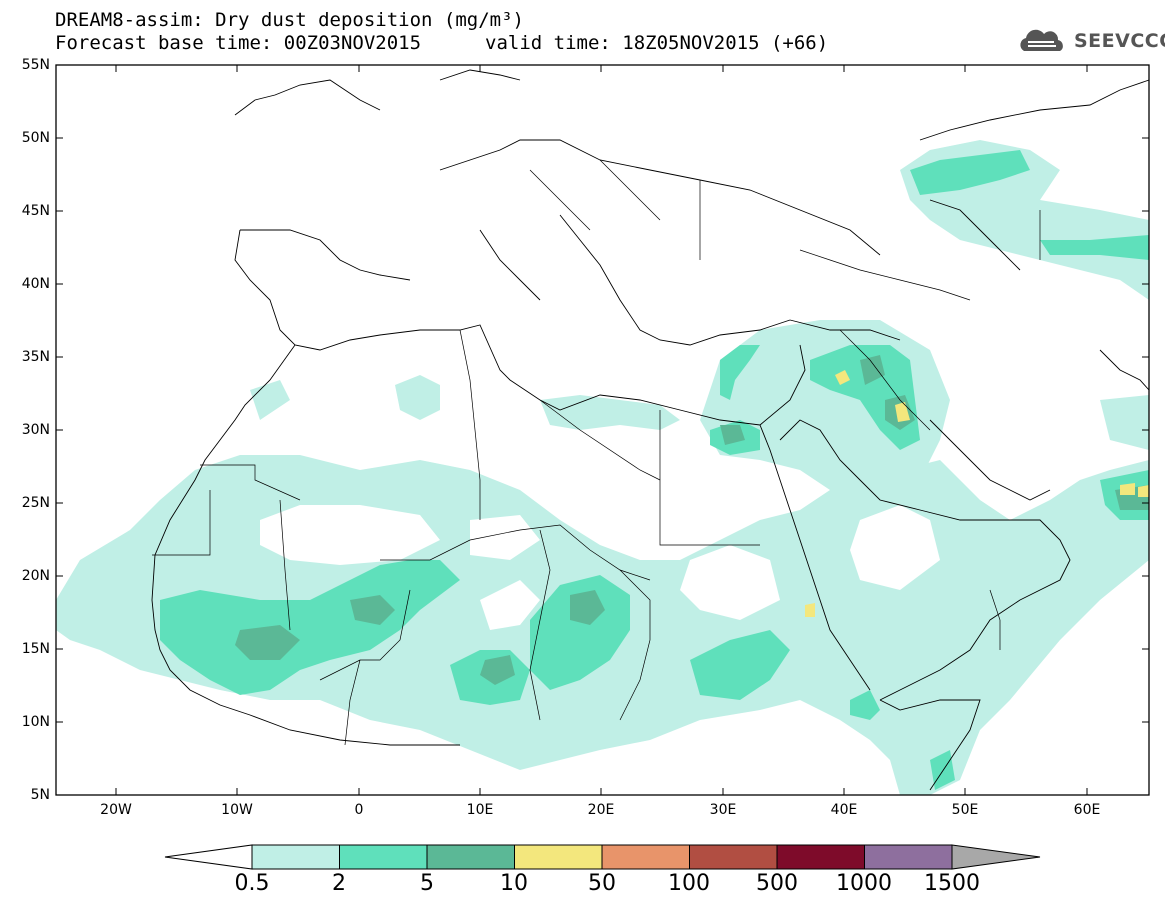  I want to click on lon-label: 40E, so click(844, 810).